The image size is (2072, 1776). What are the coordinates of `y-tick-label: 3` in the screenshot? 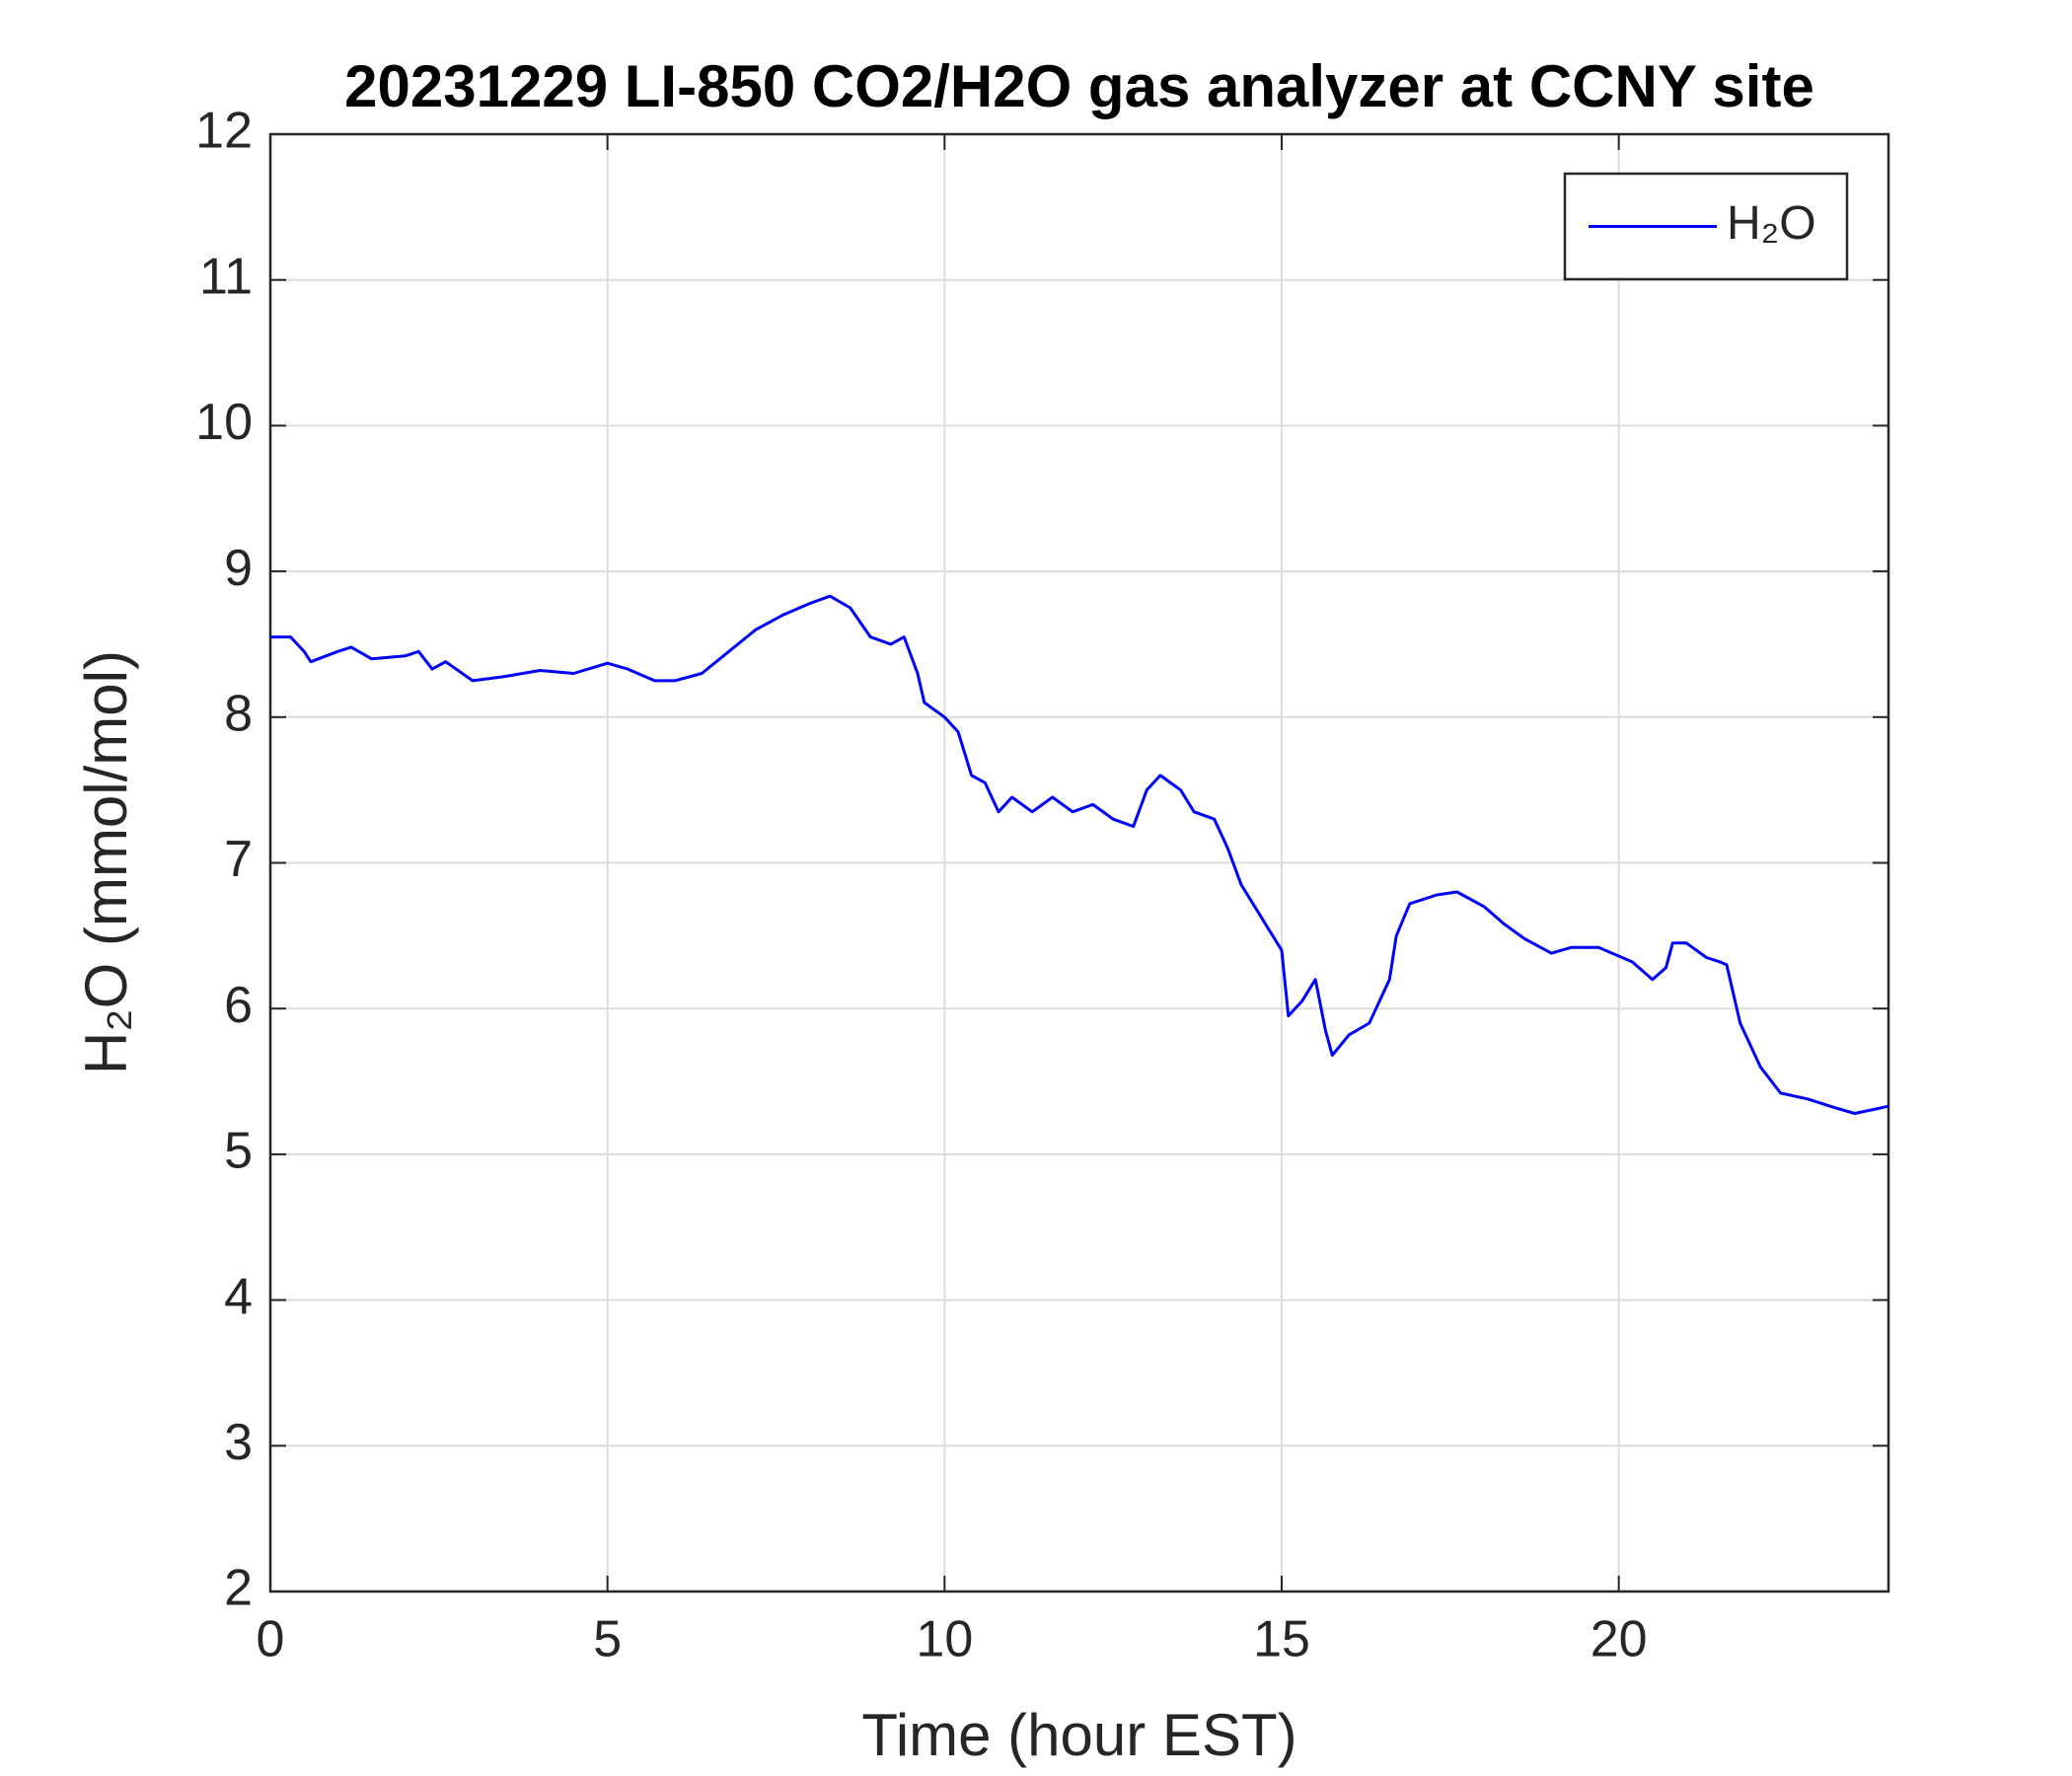 It's located at (239, 1443).